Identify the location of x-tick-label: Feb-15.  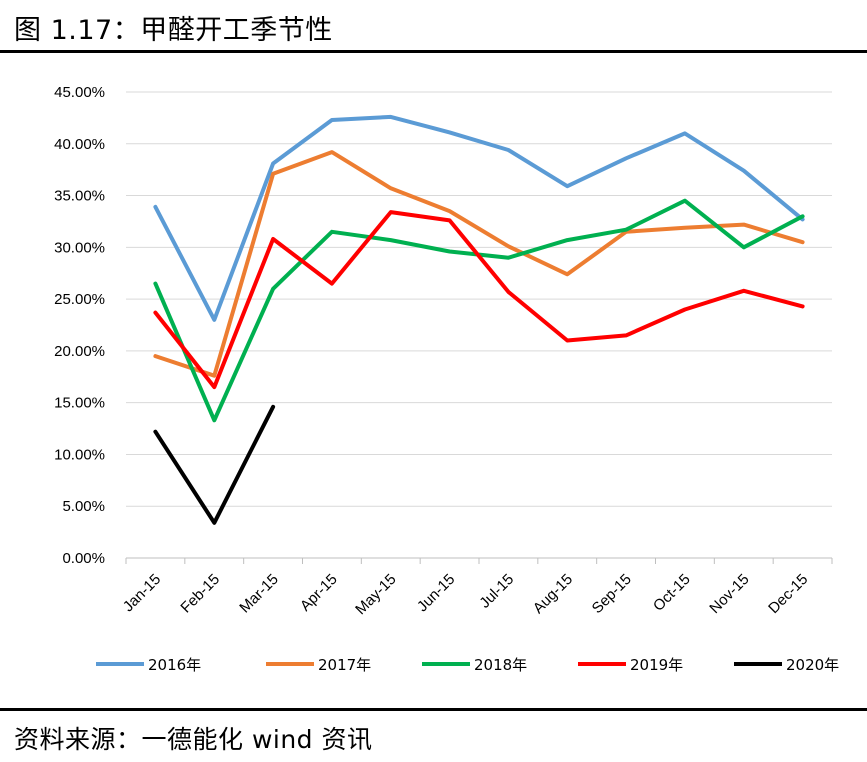
(200, 594).